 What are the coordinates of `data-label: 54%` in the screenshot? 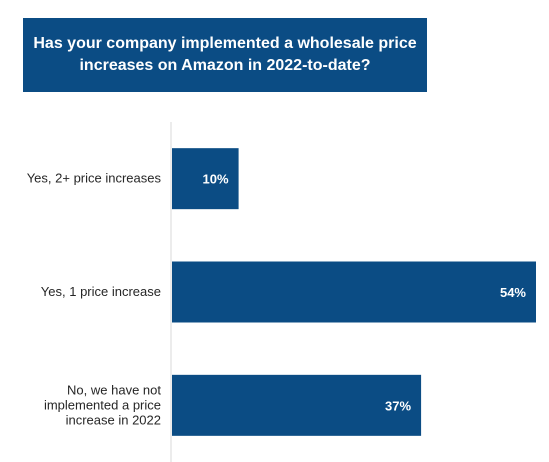 It's located at (513, 292).